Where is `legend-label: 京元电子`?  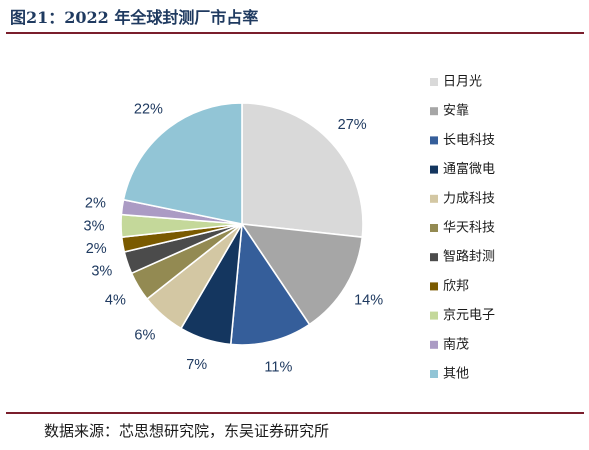 legend-label: 京元电子 is located at coordinates (469, 315).